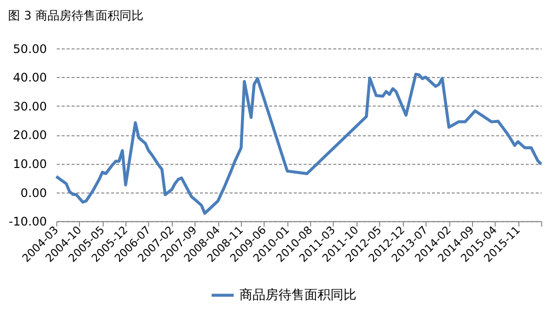  I want to click on y-tick-label: 0.00, so click(33, 193).